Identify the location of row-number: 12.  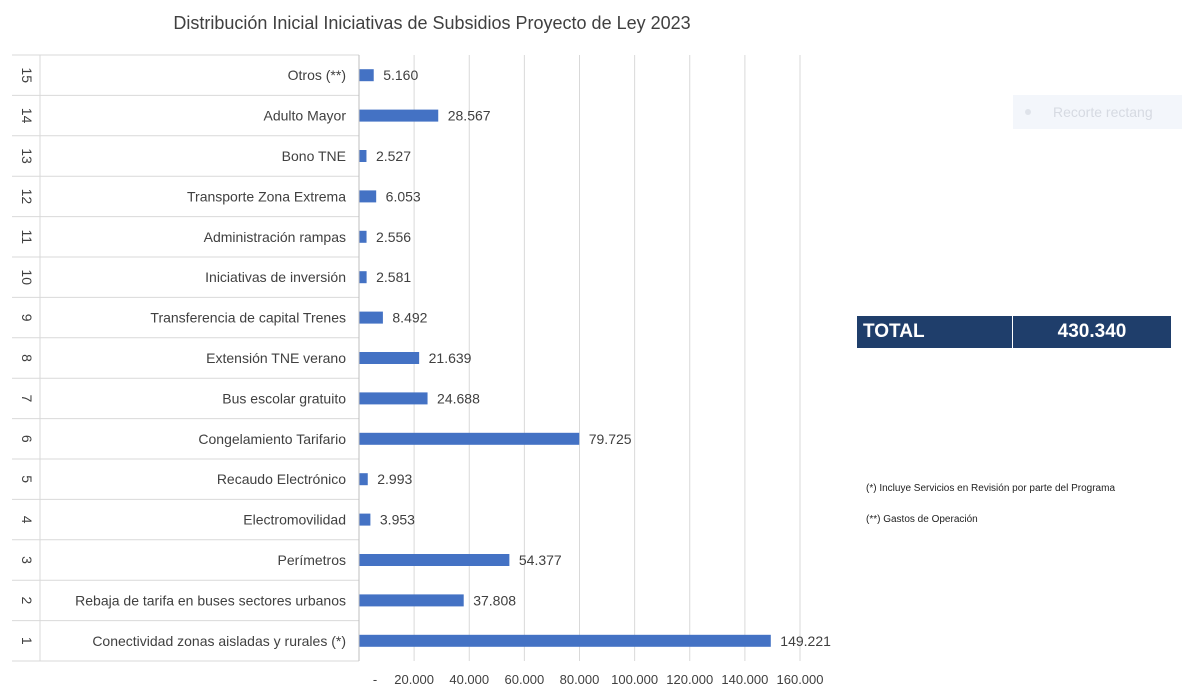
(27, 197).